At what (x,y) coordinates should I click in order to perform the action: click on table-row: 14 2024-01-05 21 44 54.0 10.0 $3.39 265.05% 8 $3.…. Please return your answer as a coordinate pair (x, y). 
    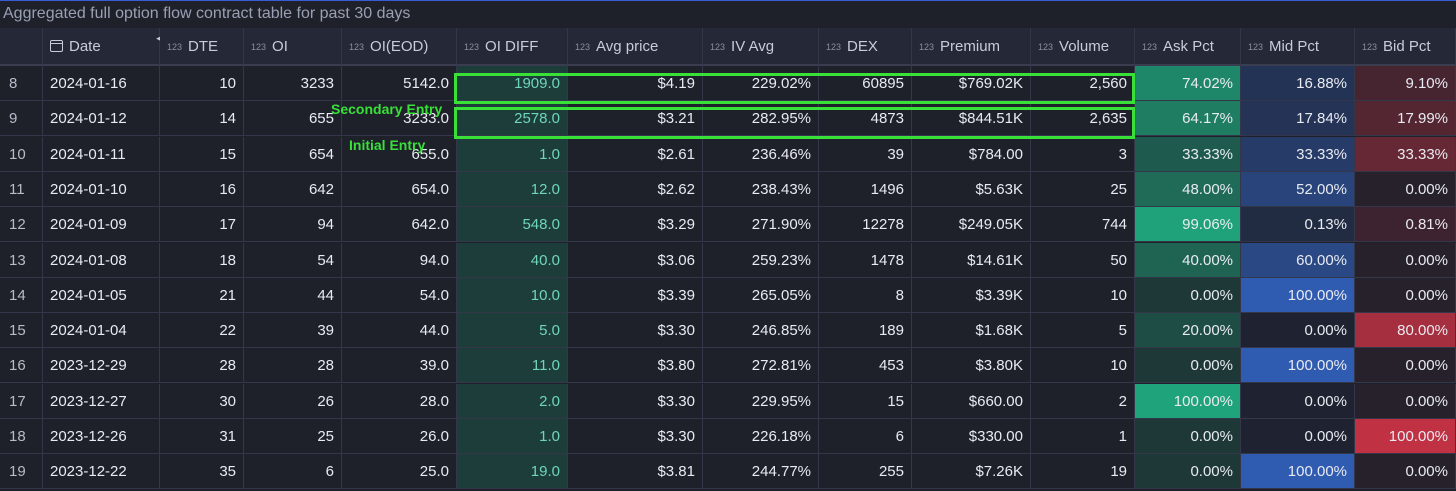
    Looking at the image, I should click on (728, 295).